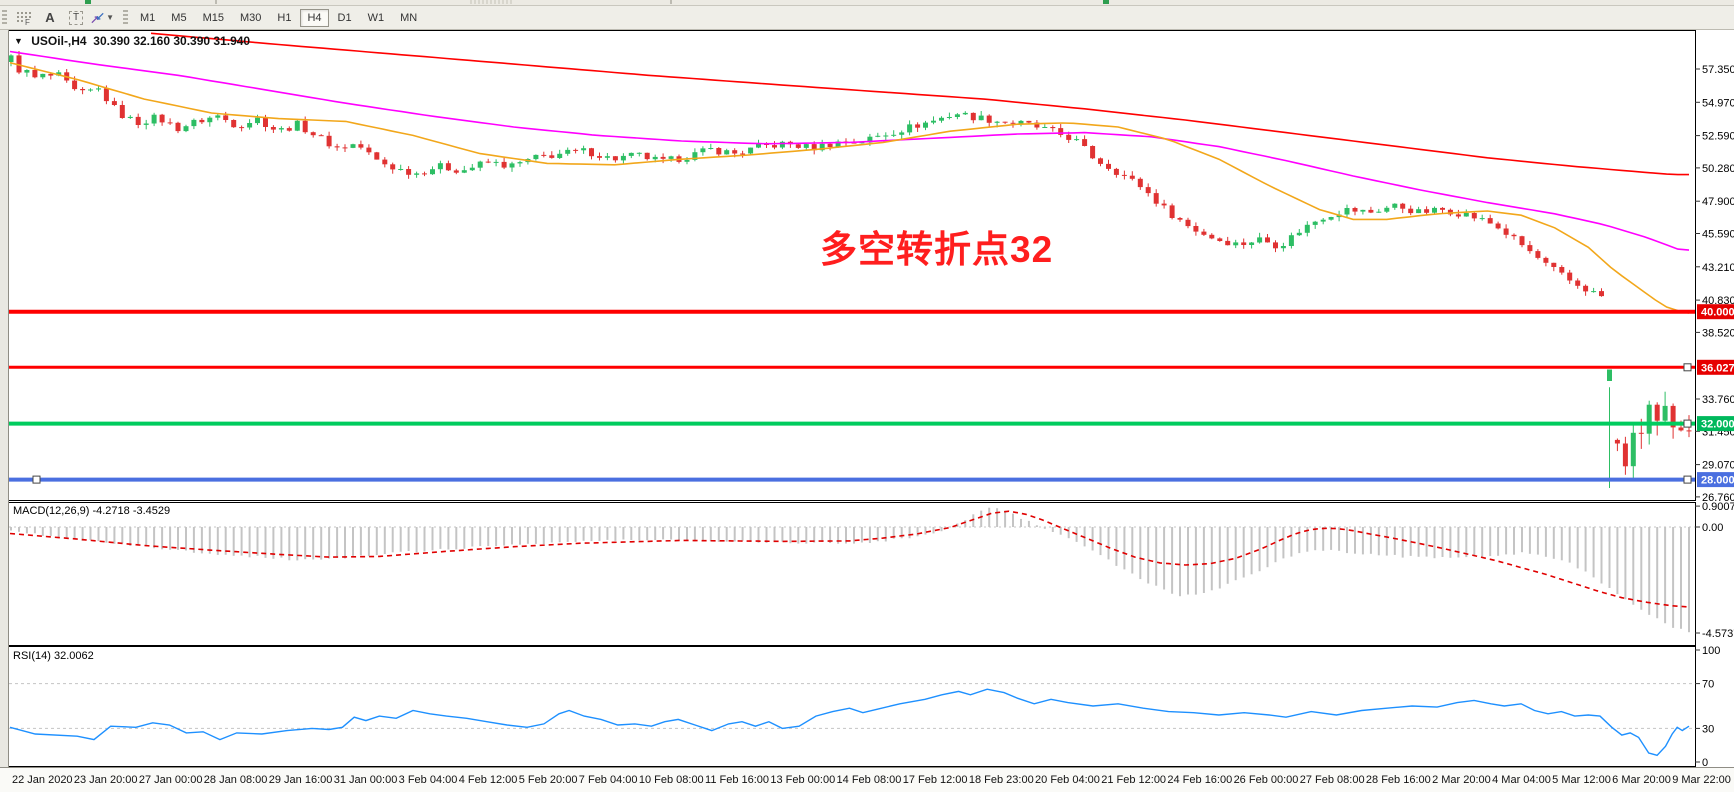 The width and height of the screenshot is (1734, 792). I want to click on clipped-pressed-button, so click(492, 2).